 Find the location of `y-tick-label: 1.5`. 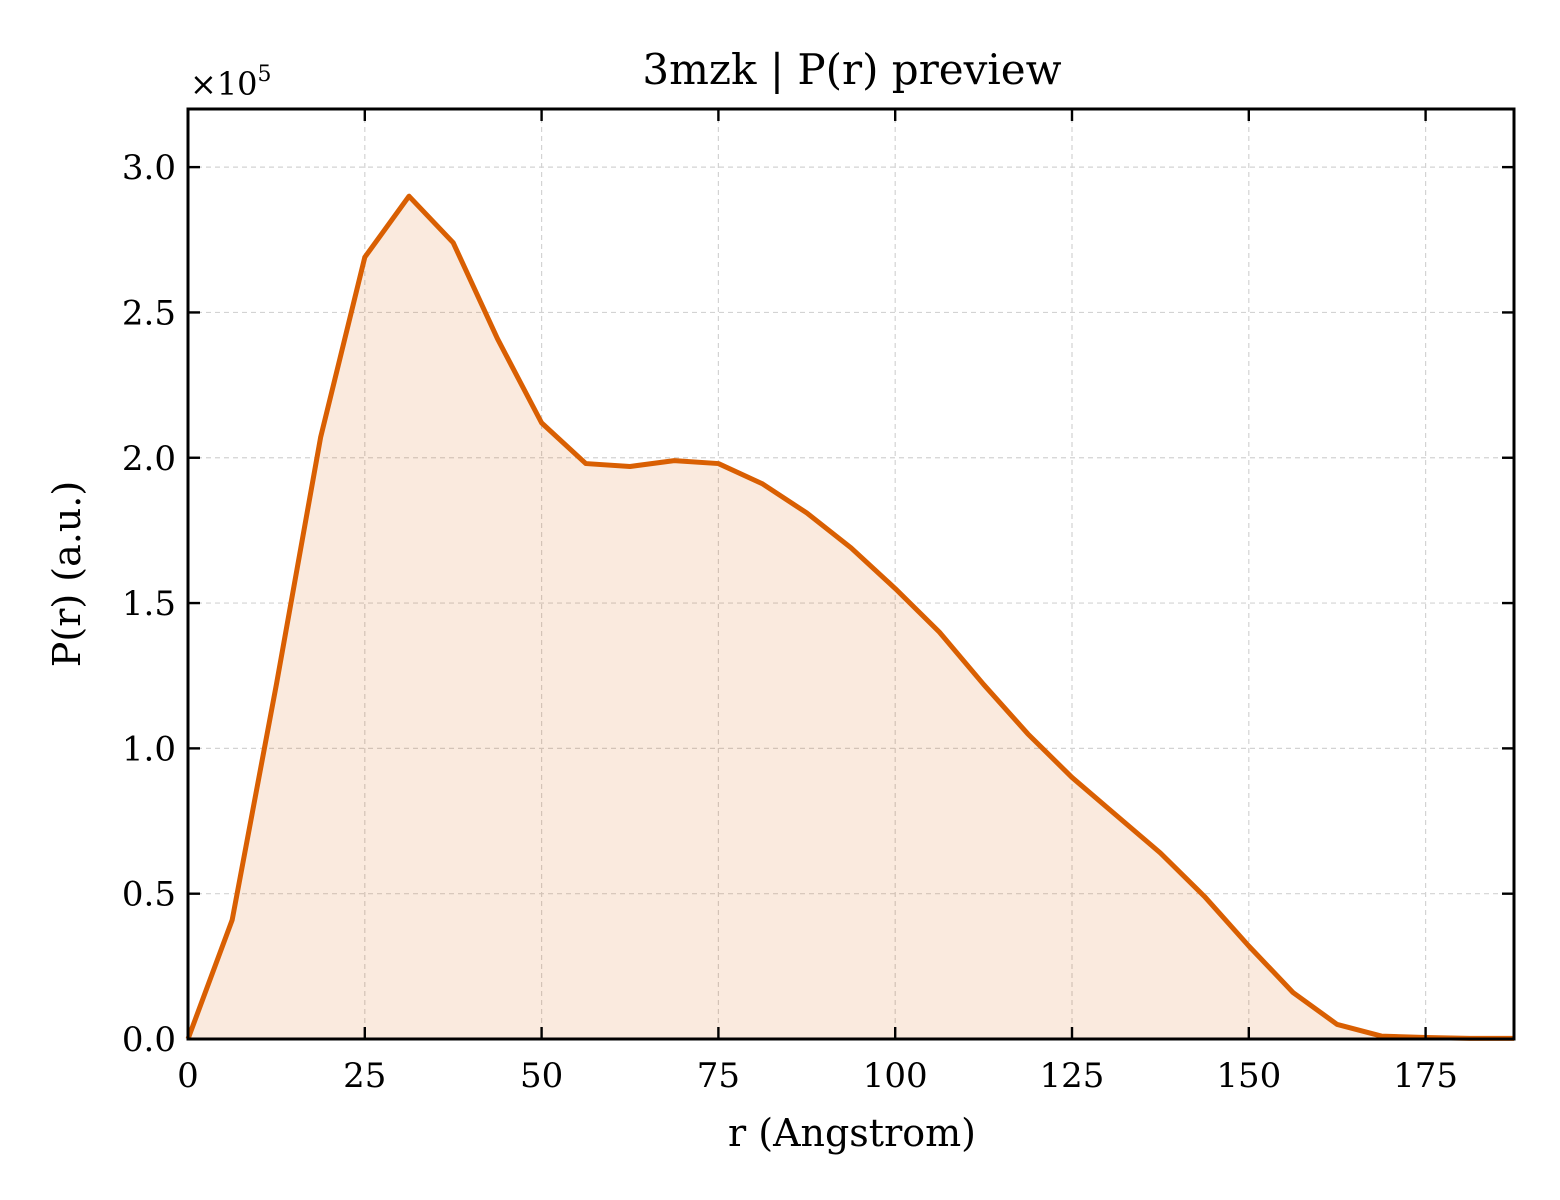

y-tick-label: 1.5 is located at coordinates (149, 604).